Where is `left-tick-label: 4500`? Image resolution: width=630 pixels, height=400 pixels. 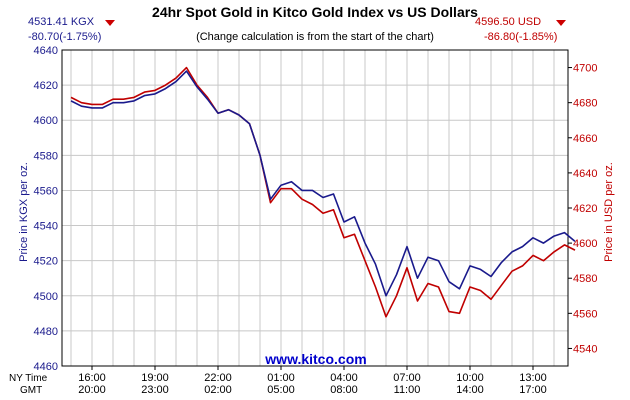 left-tick-label: 4500 is located at coordinates (46, 297).